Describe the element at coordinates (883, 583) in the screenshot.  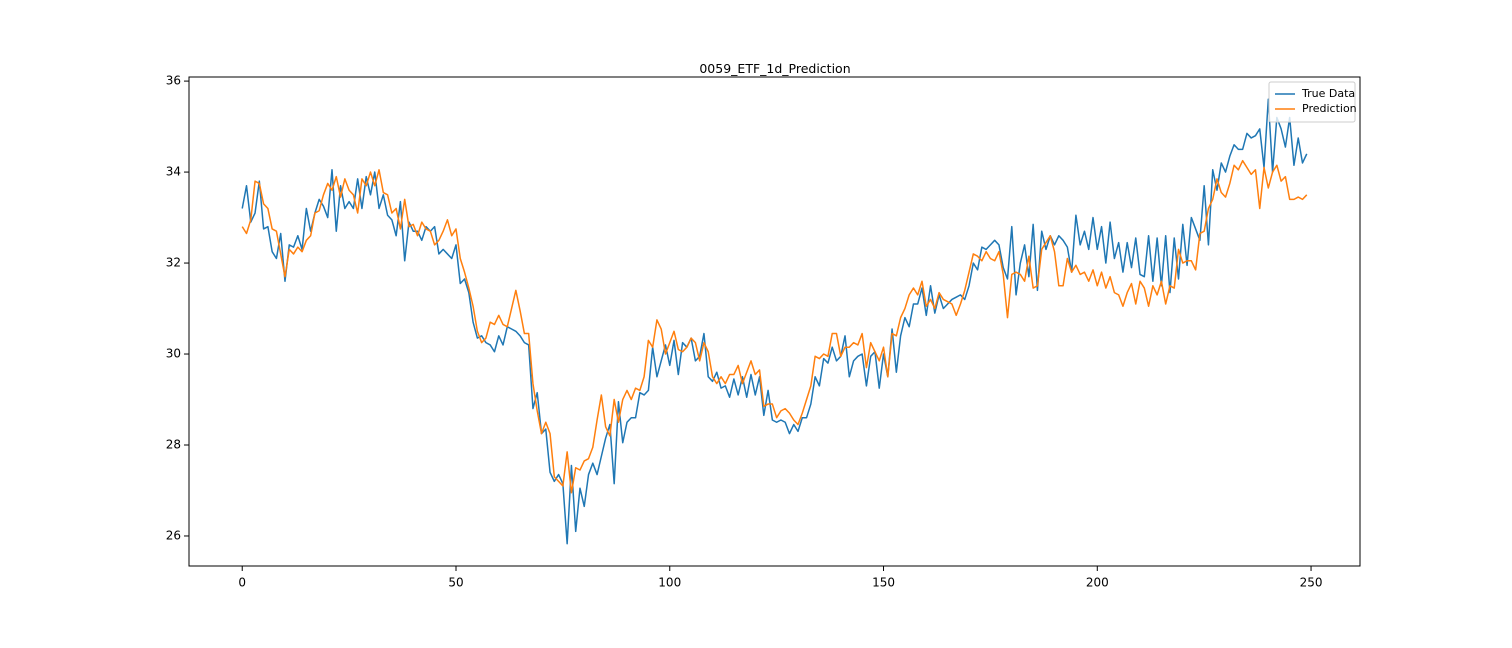
I see `x-tick-label: 150` at that location.